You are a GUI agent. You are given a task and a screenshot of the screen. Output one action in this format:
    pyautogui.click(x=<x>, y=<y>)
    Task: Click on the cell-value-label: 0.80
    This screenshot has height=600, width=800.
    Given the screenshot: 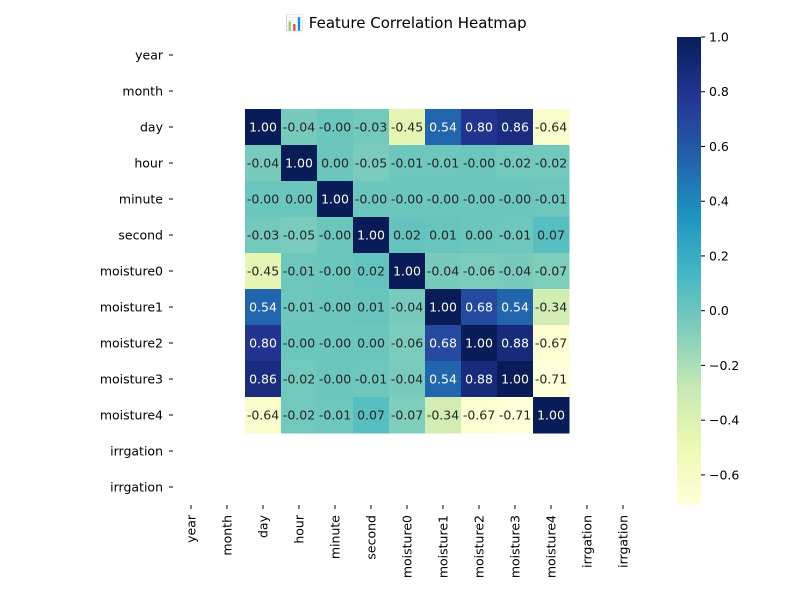 What is the action you would take?
    pyautogui.click(x=479, y=127)
    